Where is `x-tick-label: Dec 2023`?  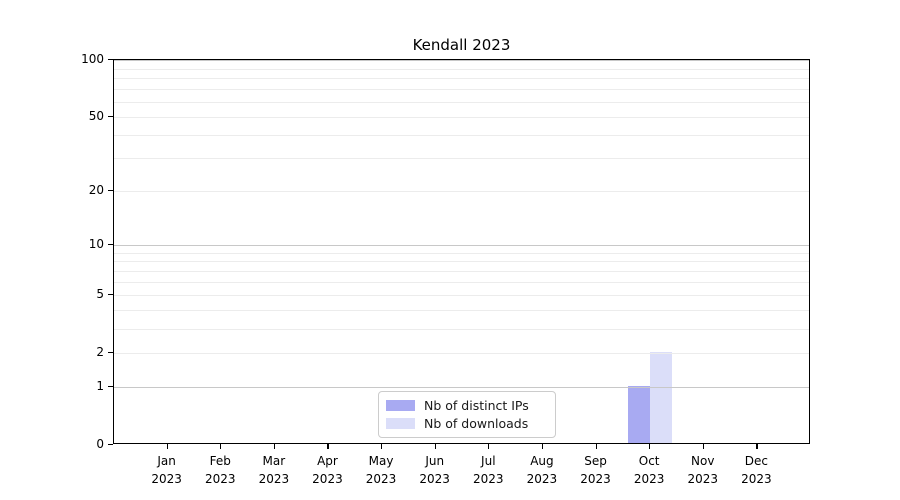
x-tick-label: Dec 2023 is located at coordinates (756, 470).